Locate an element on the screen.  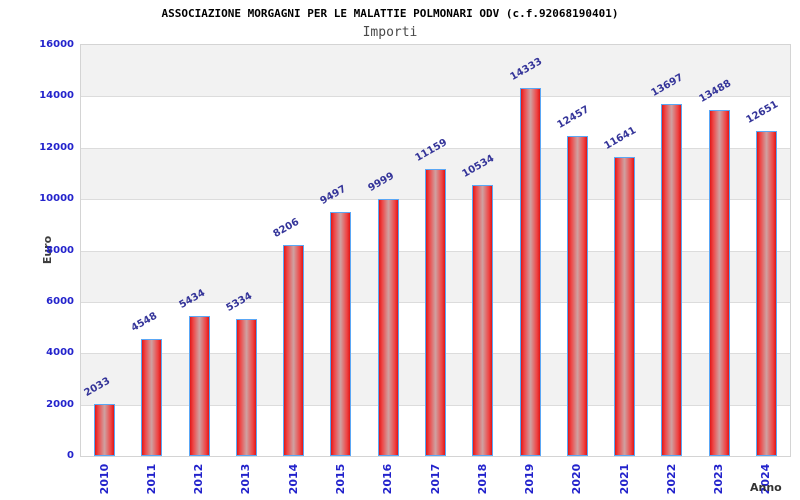
x-tick-label: 2022 is located at coordinates (671, 479).